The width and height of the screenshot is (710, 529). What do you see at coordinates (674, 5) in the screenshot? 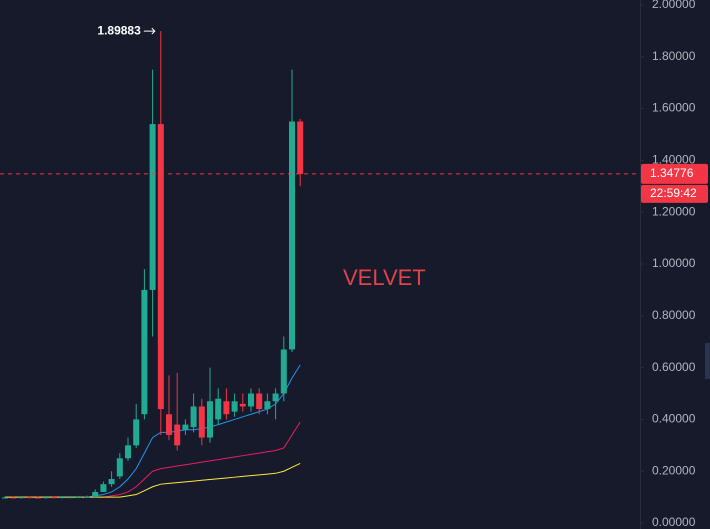
I see `y-tick-label: 2.00000` at bounding box center [674, 5].